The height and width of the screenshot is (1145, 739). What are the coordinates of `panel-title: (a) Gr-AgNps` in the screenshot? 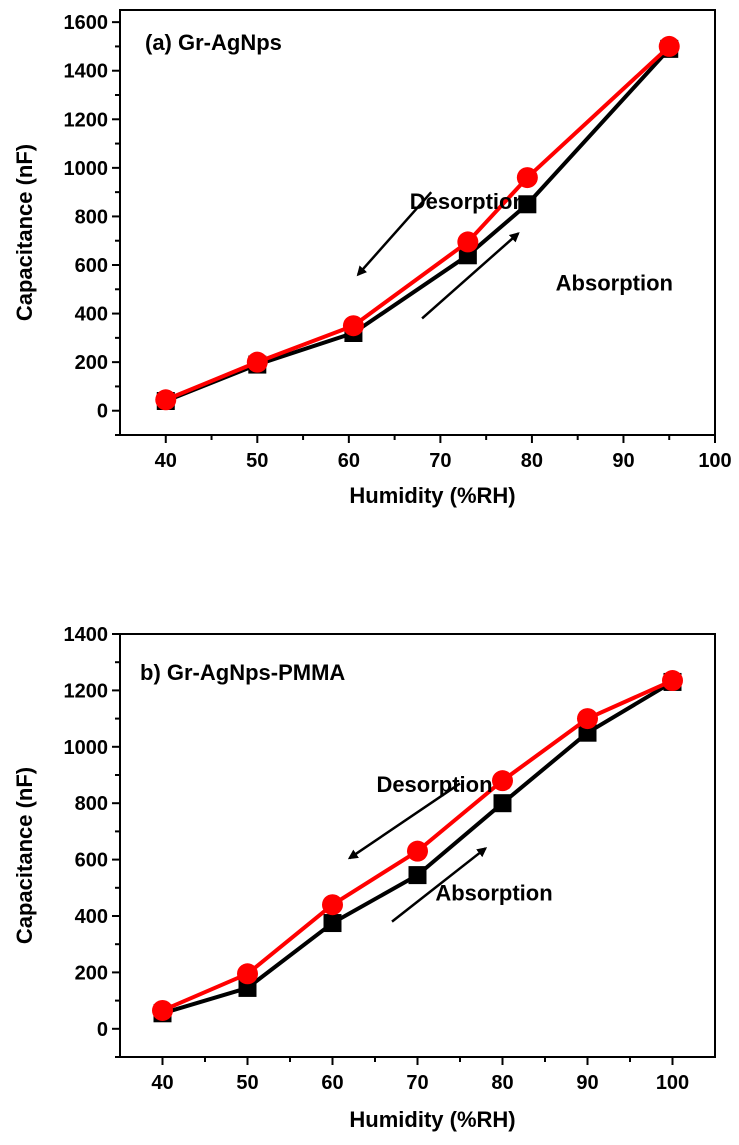 It's located at (213, 42).